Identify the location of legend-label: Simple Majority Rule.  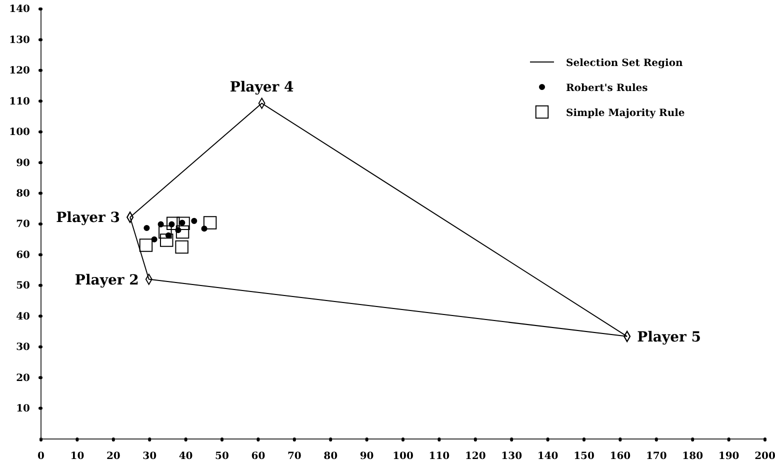
(625, 113).